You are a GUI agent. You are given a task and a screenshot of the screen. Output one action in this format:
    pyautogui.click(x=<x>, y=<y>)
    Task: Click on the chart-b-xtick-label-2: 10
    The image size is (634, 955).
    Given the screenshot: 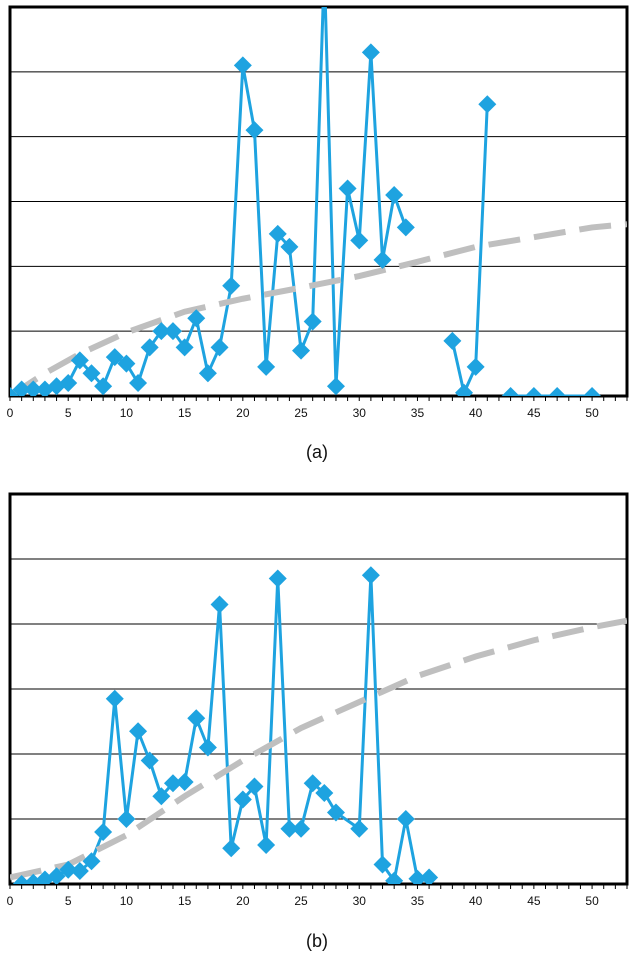 What is the action you would take?
    pyautogui.click(x=127, y=901)
    